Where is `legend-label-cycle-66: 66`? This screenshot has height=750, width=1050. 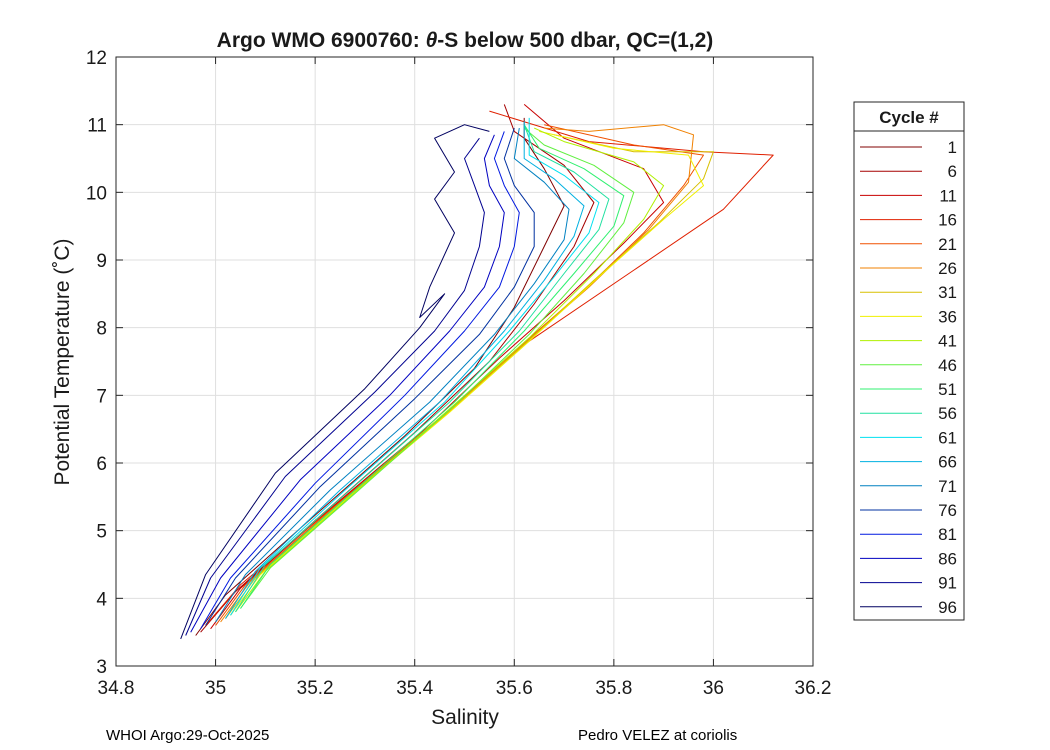
legend-label-cycle-66: 66 is located at coordinates (947, 462).